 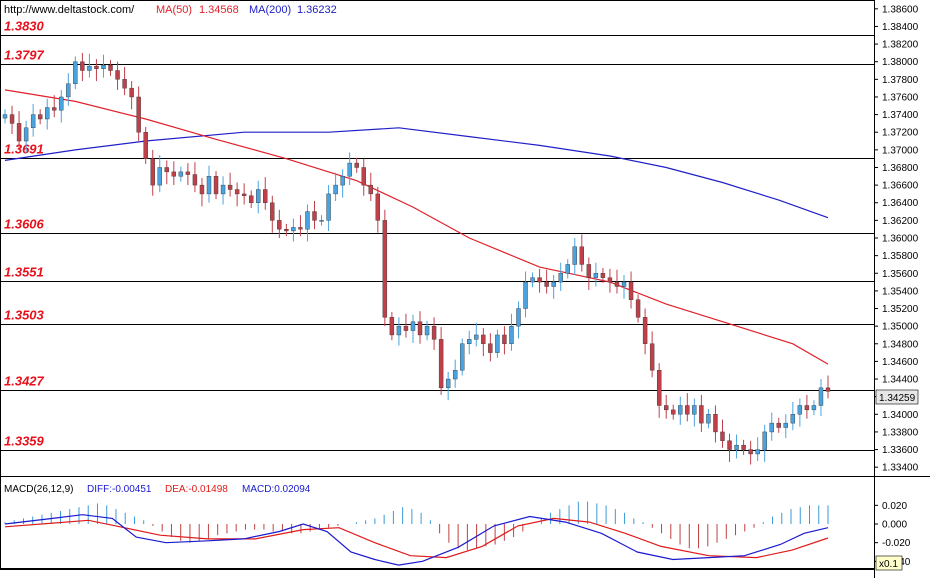 I want to click on level-label: 1.3503, so click(x=24, y=315).